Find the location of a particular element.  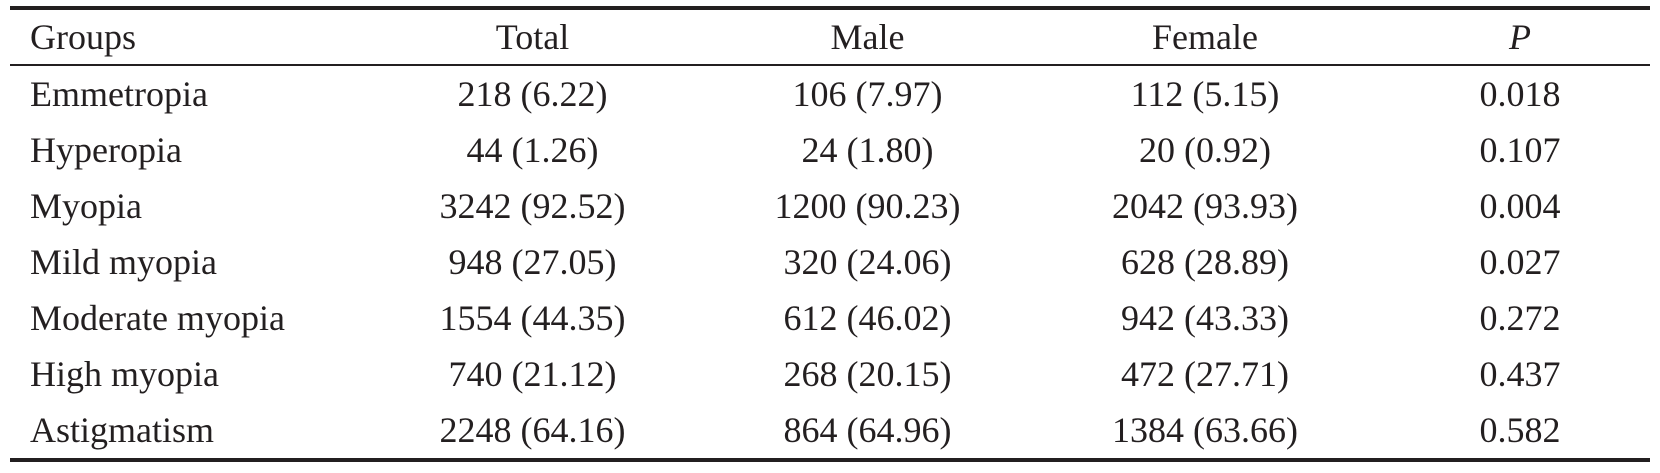

cell-total: 2248 (64.16) is located at coordinates (532, 430).